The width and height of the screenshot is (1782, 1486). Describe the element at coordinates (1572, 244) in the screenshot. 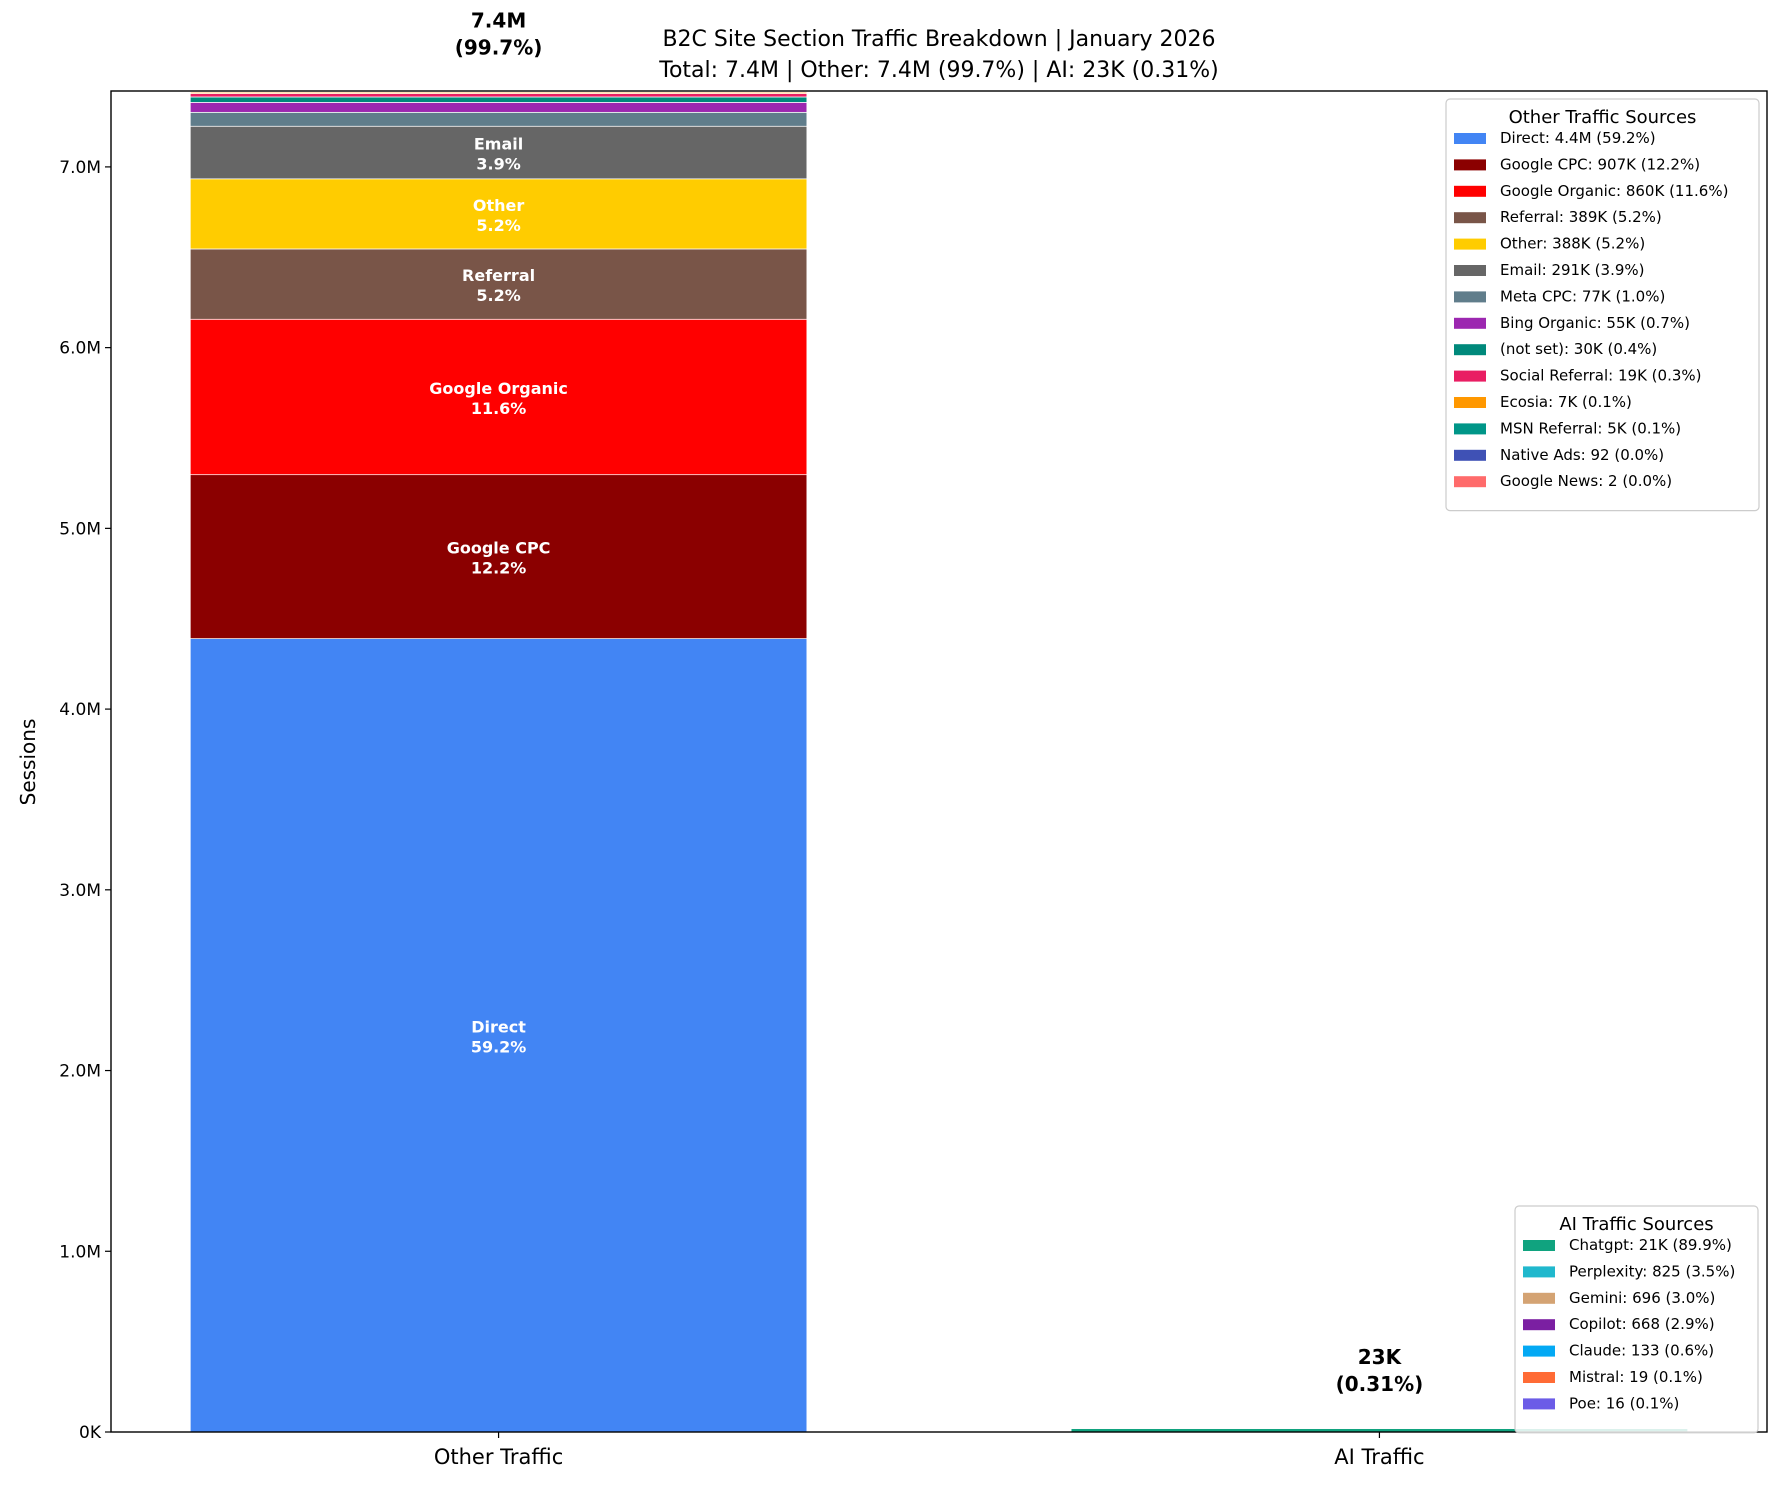

I see `legend-entry: Other: 388K (5.2%)` at that location.